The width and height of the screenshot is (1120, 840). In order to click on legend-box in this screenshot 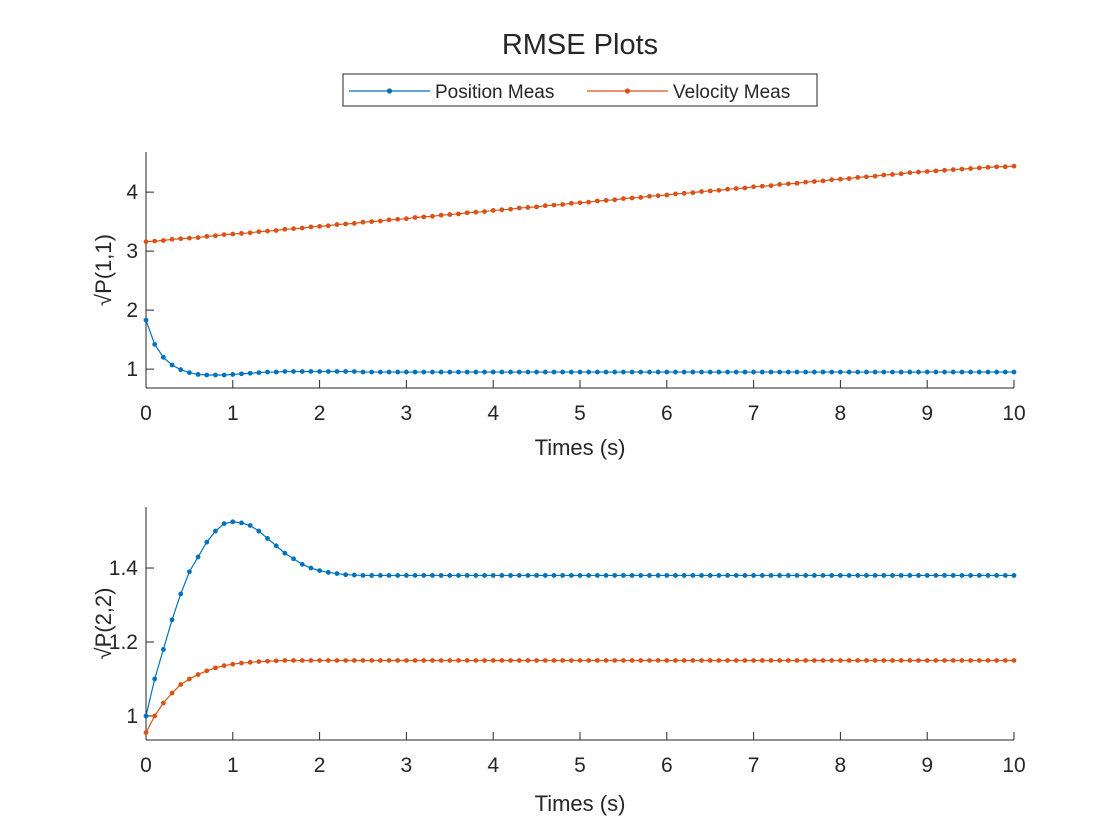, I will do `click(580, 90)`.